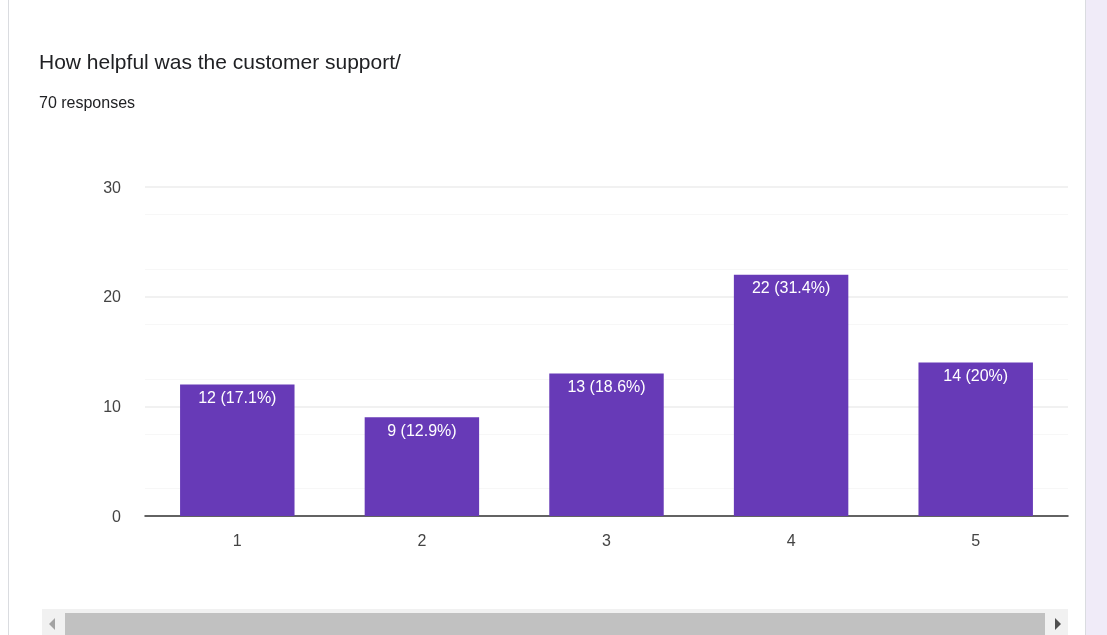 This screenshot has height=635, width=1107. I want to click on chart-subtitle: 70 responses, so click(87, 102).